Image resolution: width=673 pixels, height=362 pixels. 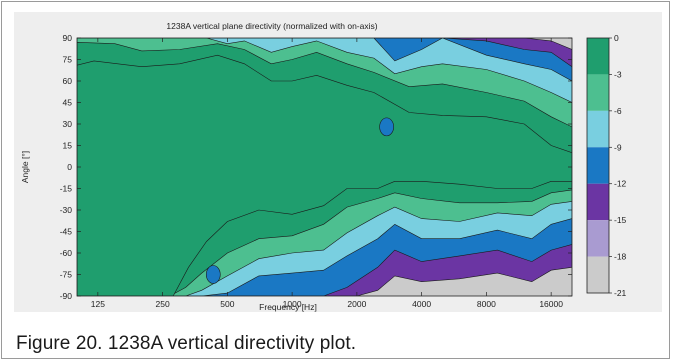 I want to click on x-tick-label: 4000, so click(x=421, y=304).